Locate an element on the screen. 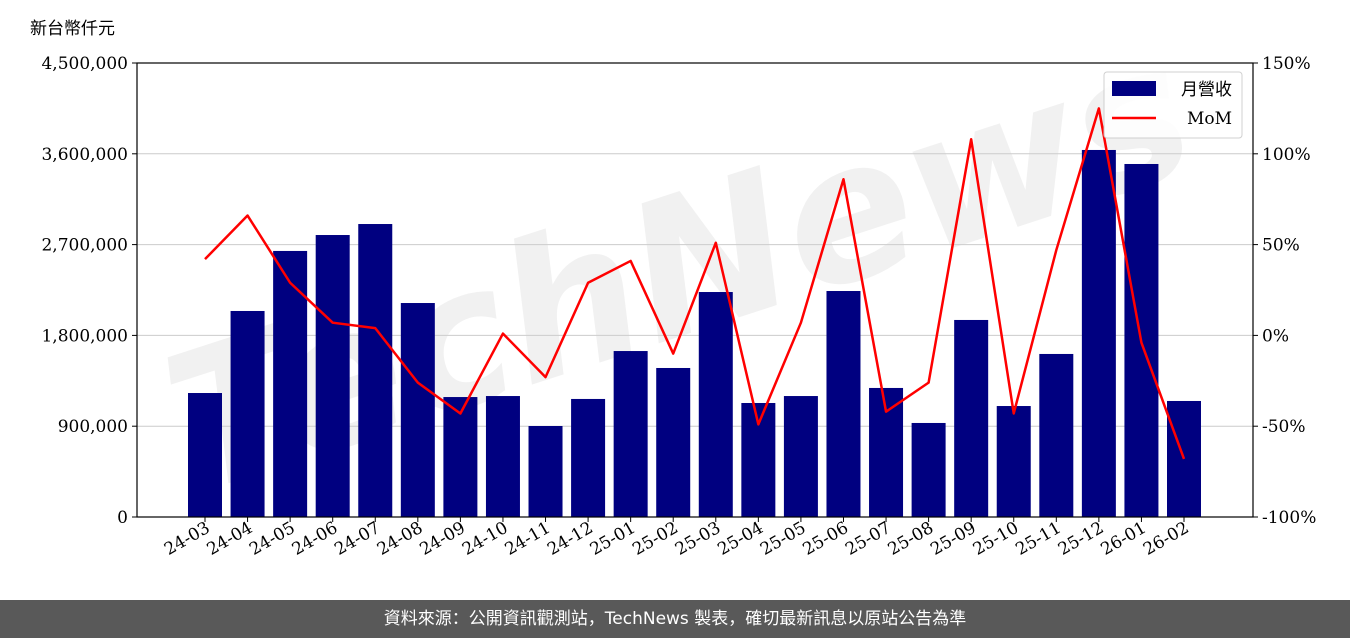 The height and width of the screenshot is (638, 1350). y2-tick-label: 50% is located at coordinates (1281, 246).